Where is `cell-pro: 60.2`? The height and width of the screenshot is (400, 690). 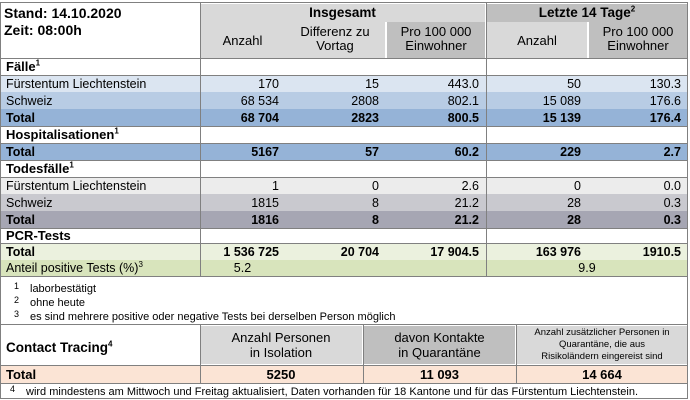
cell-pro: 60.2 is located at coordinates (466, 152).